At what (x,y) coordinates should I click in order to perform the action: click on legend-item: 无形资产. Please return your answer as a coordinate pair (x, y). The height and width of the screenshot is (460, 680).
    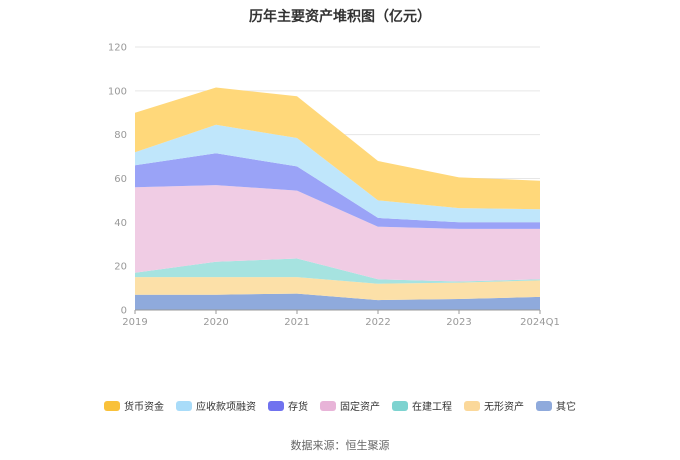
    Looking at the image, I should click on (494, 405).